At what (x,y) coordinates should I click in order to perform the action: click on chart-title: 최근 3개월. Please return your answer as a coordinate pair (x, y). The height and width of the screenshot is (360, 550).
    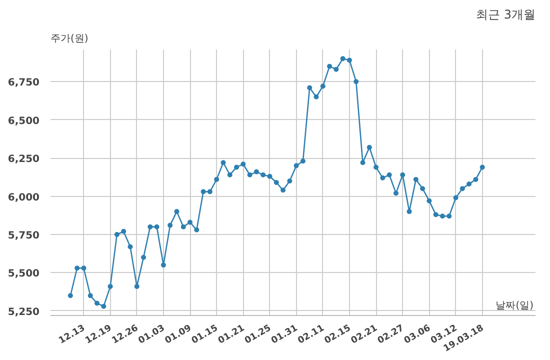
    Looking at the image, I should click on (506, 15).